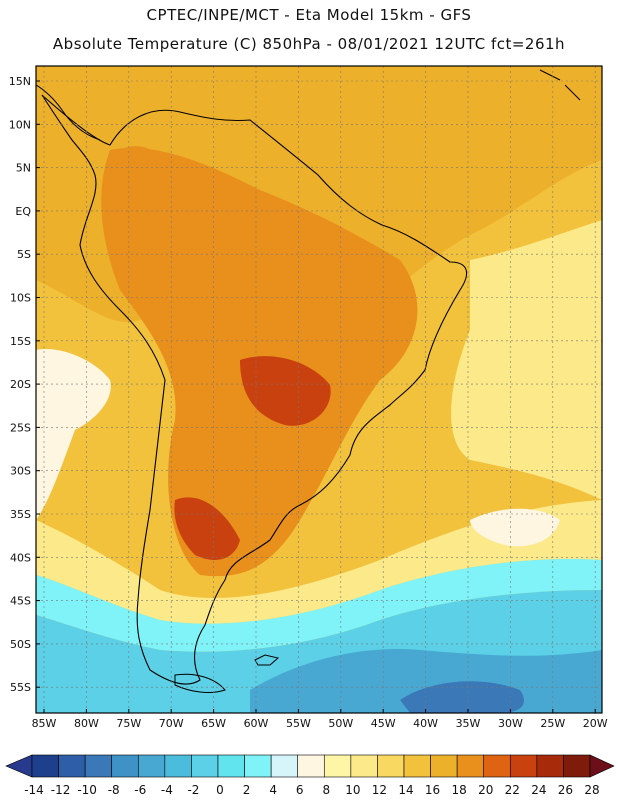 This screenshot has height=800, width=618. I want to click on lat-tick-label: 40S, so click(20, 557).